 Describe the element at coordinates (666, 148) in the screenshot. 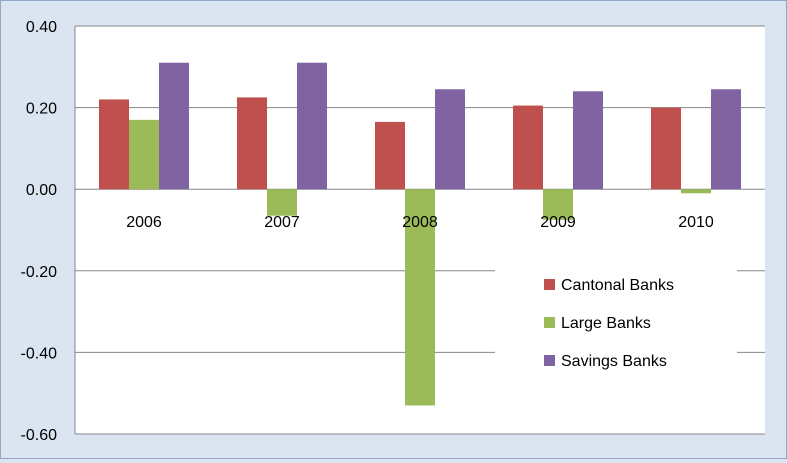

I see `bar-cantonal-banks-2010` at that location.